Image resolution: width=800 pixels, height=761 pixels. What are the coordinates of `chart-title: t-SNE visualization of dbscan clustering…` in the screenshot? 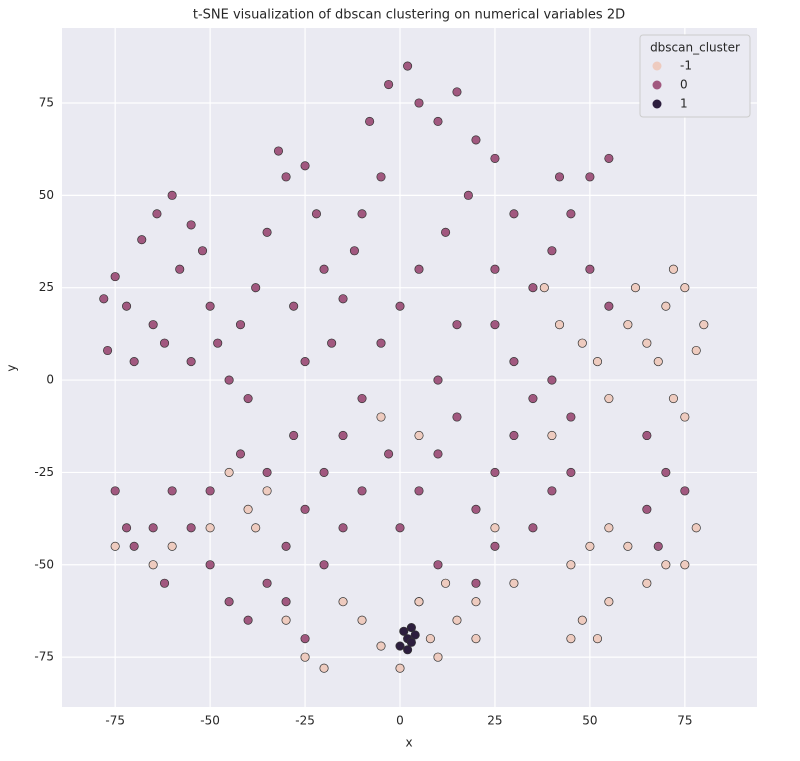 It's located at (409, 15).